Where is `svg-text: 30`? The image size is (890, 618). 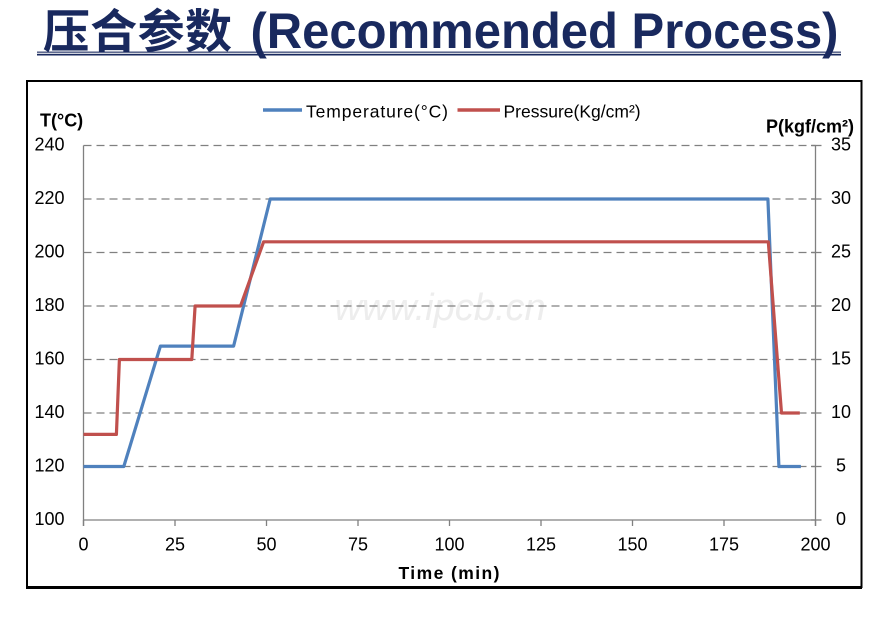 svg-text: 30 is located at coordinates (841, 198).